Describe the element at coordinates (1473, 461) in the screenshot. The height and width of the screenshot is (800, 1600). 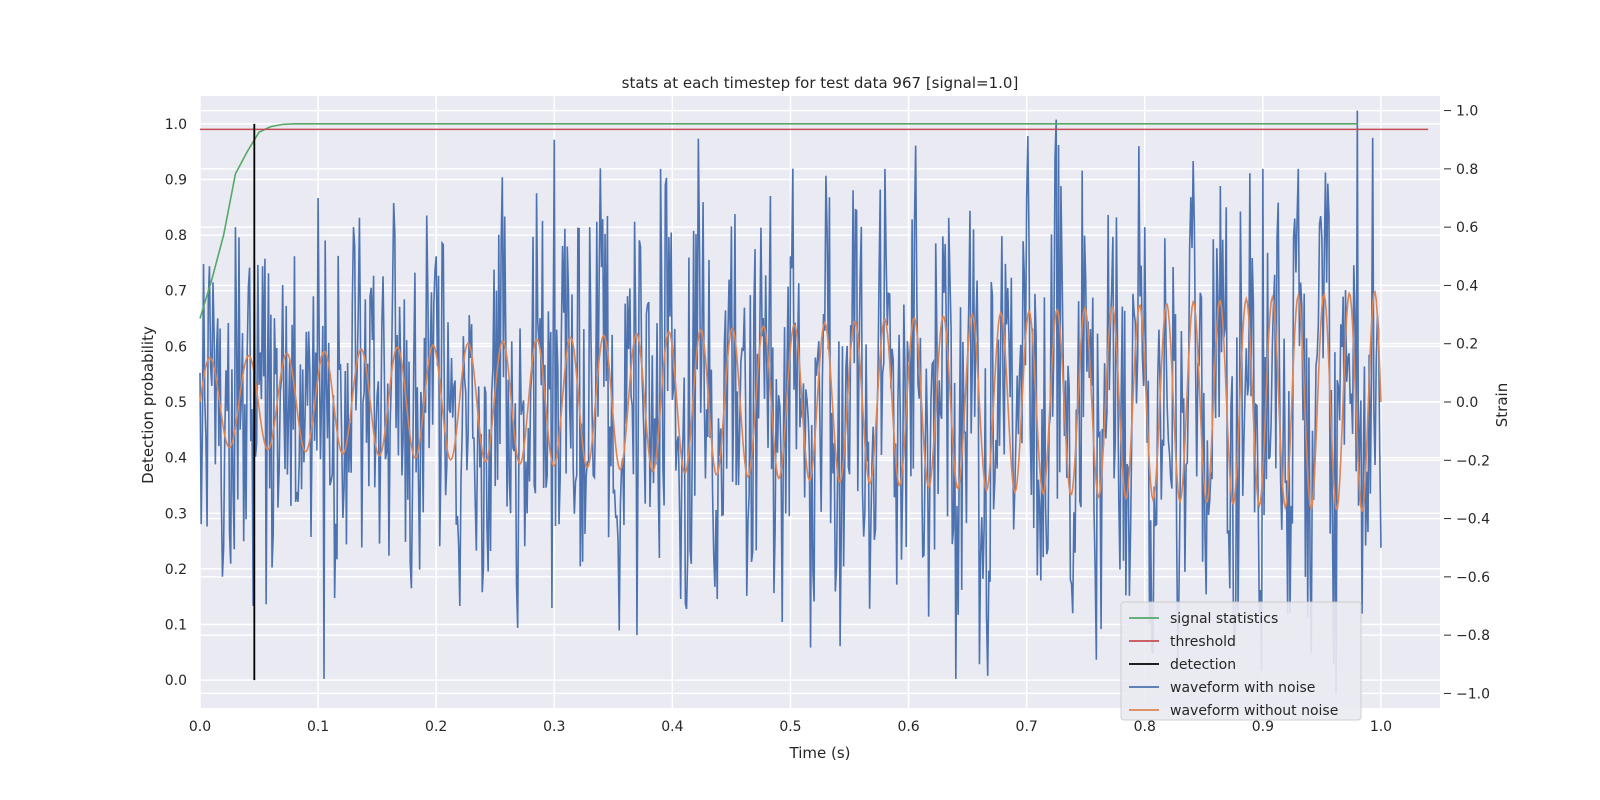
I see `y-right-tick-label: −0.2` at that location.